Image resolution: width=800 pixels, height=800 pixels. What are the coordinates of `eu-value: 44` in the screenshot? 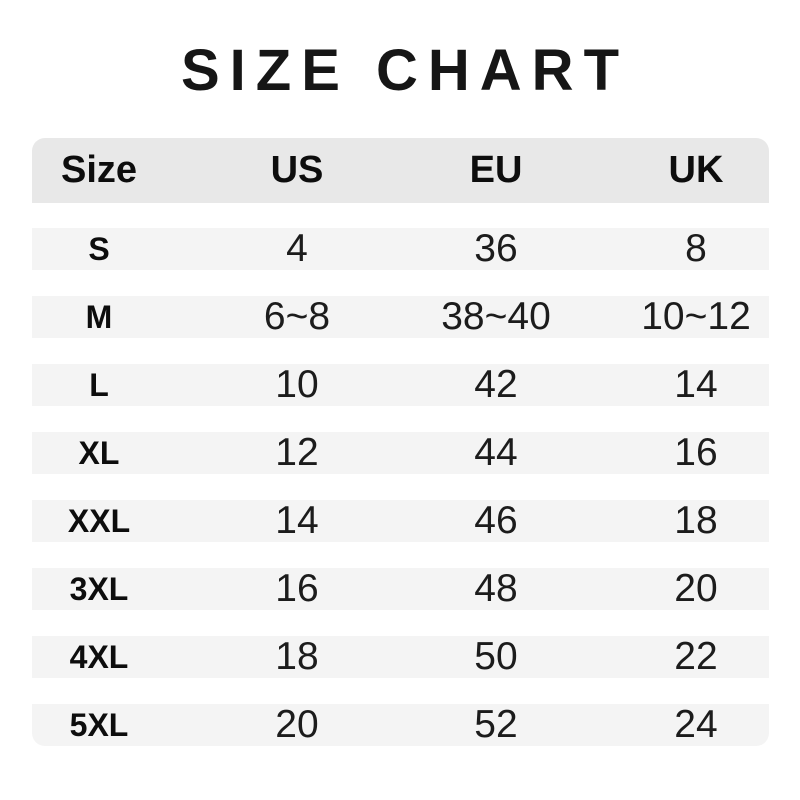 It's located at (496, 452).